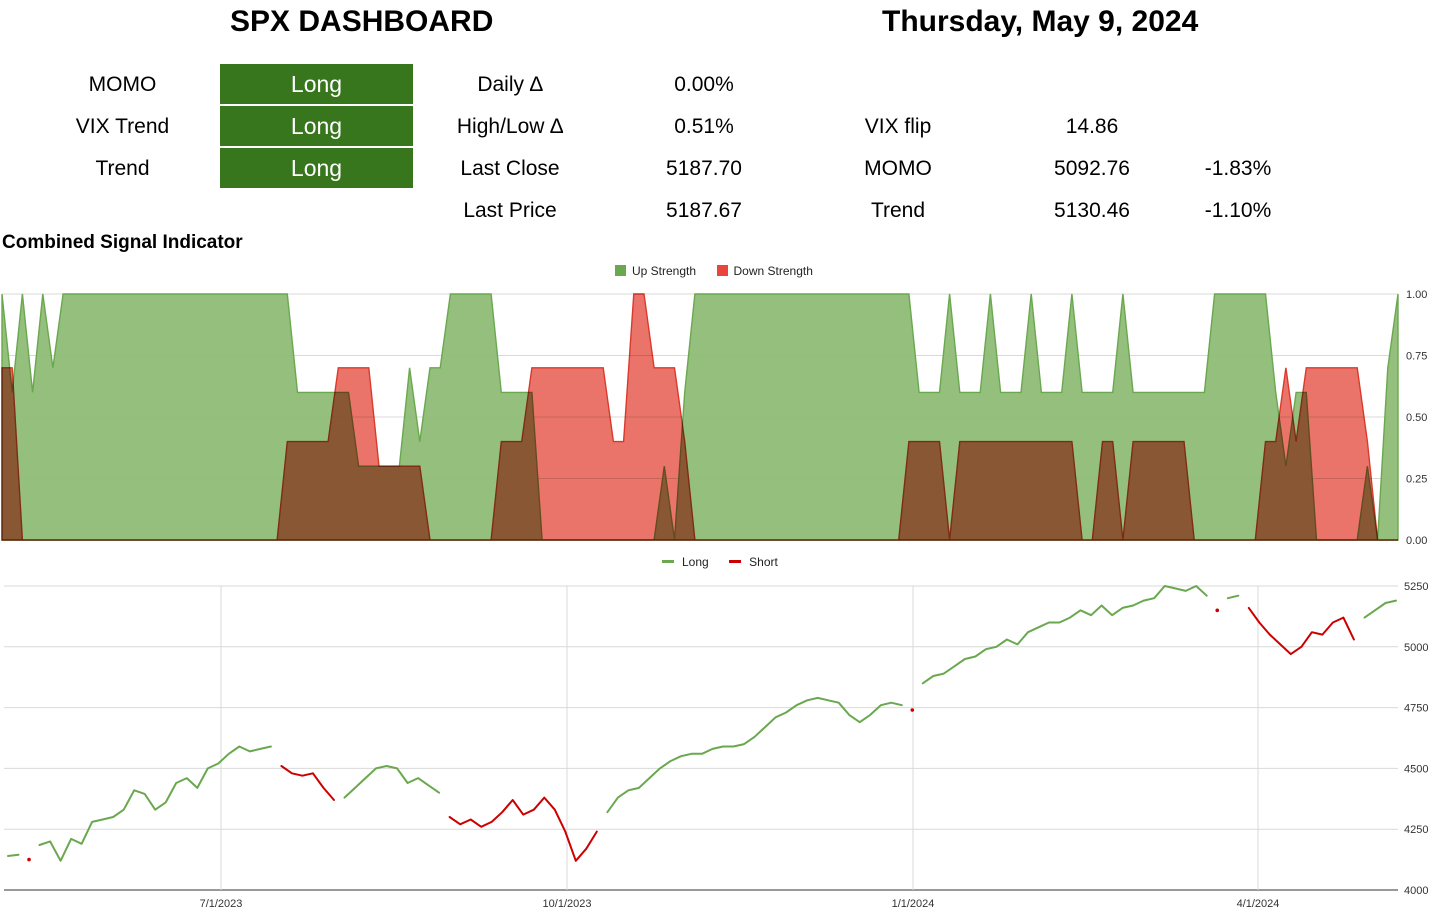  Describe the element at coordinates (316, 126) in the screenshot. I see `signal-value-vix-trend: Long` at that location.